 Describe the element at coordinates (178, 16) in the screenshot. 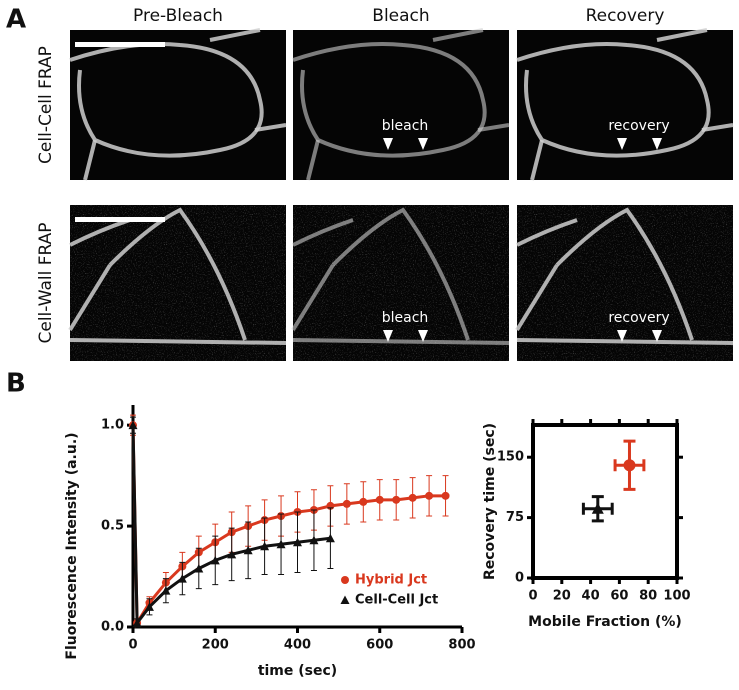

I see `column-header: Pre-Bleach` at that location.